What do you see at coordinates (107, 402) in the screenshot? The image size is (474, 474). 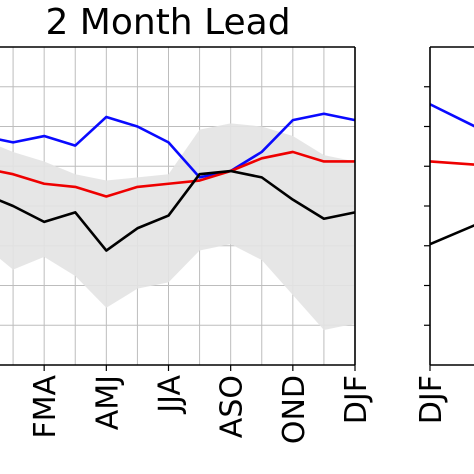 I see `x-tick-label: AMJ` at bounding box center [107, 402].